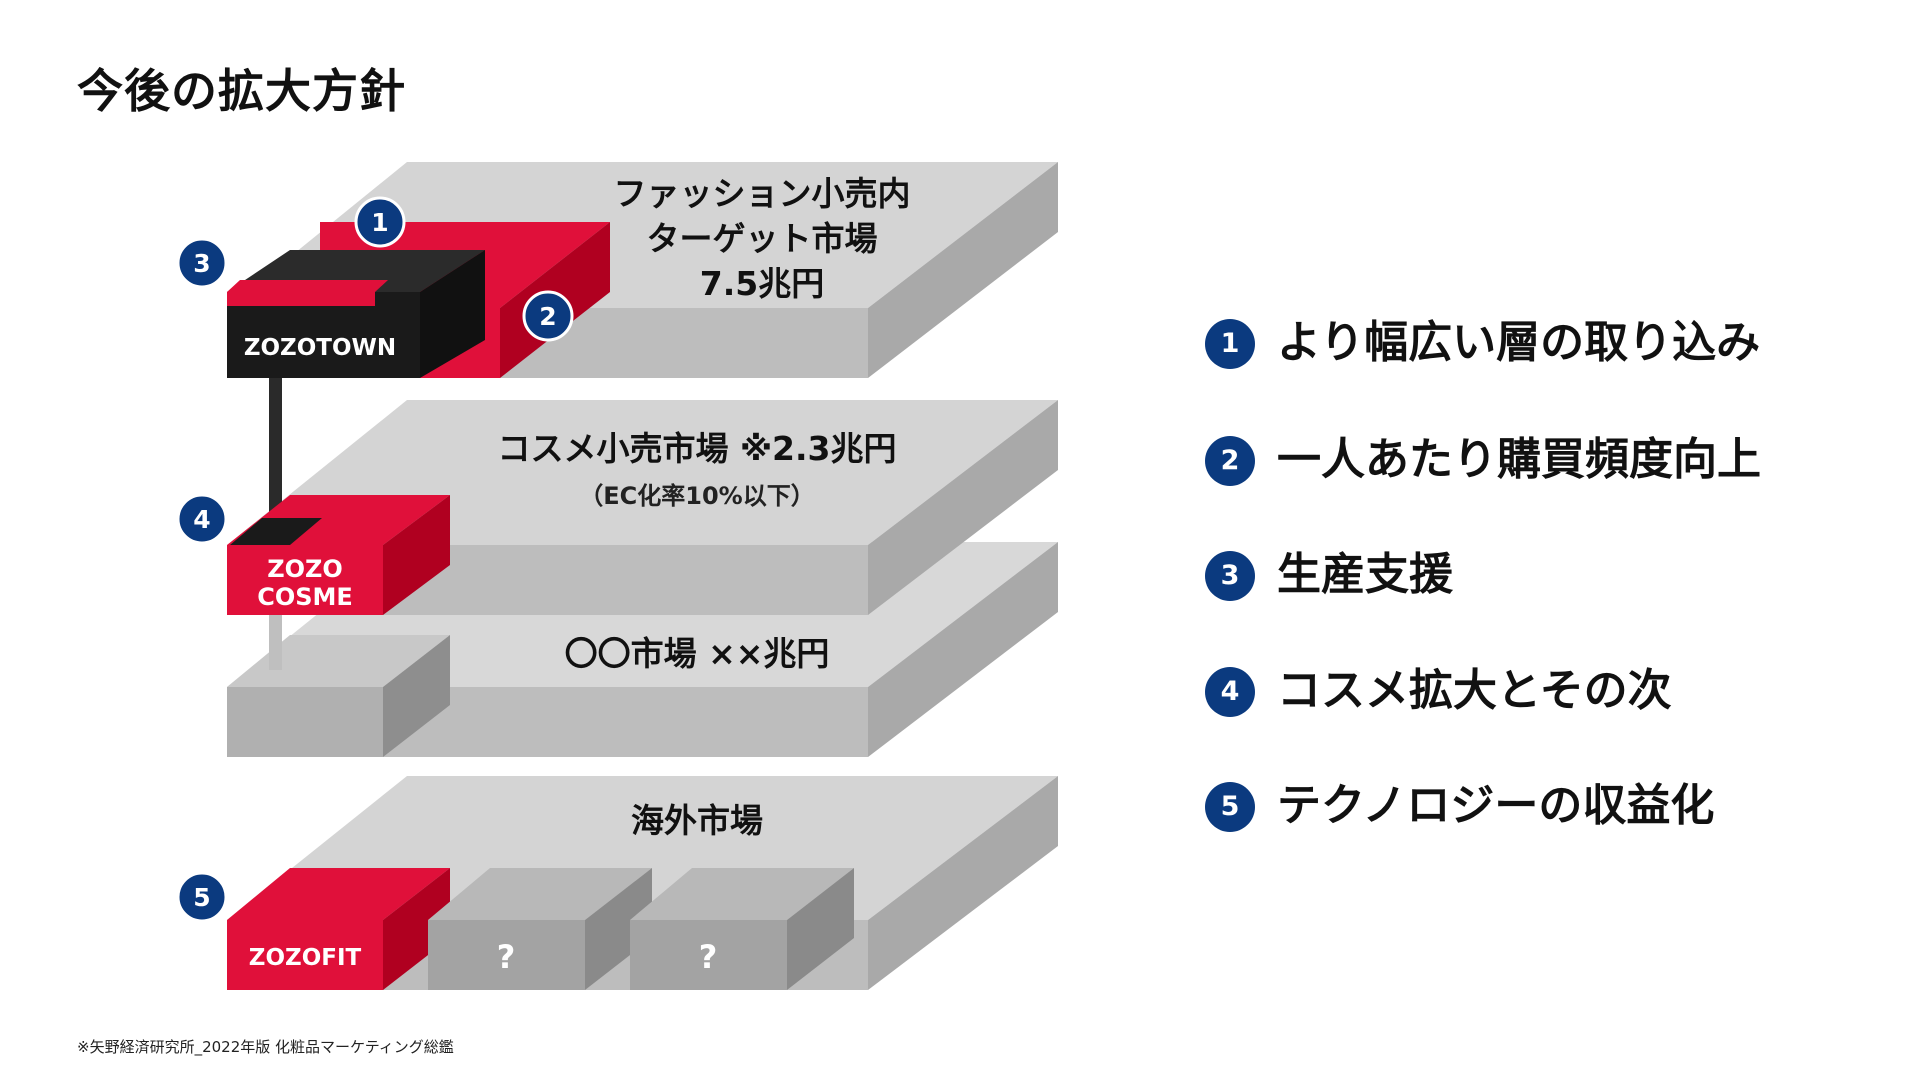 This screenshot has width=1920, height=1080. What do you see at coordinates (1230, 576) in the screenshot?
I see `legend-marker-3: 3` at bounding box center [1230, 576].